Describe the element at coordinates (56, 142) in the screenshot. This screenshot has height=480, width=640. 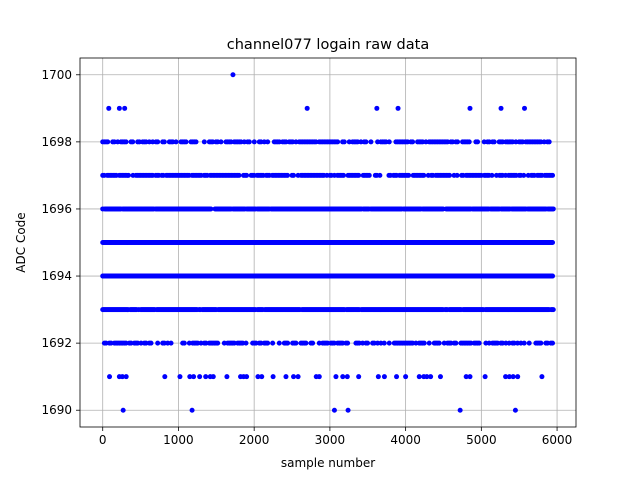
I see `y-tick-label: 1698` at that location.